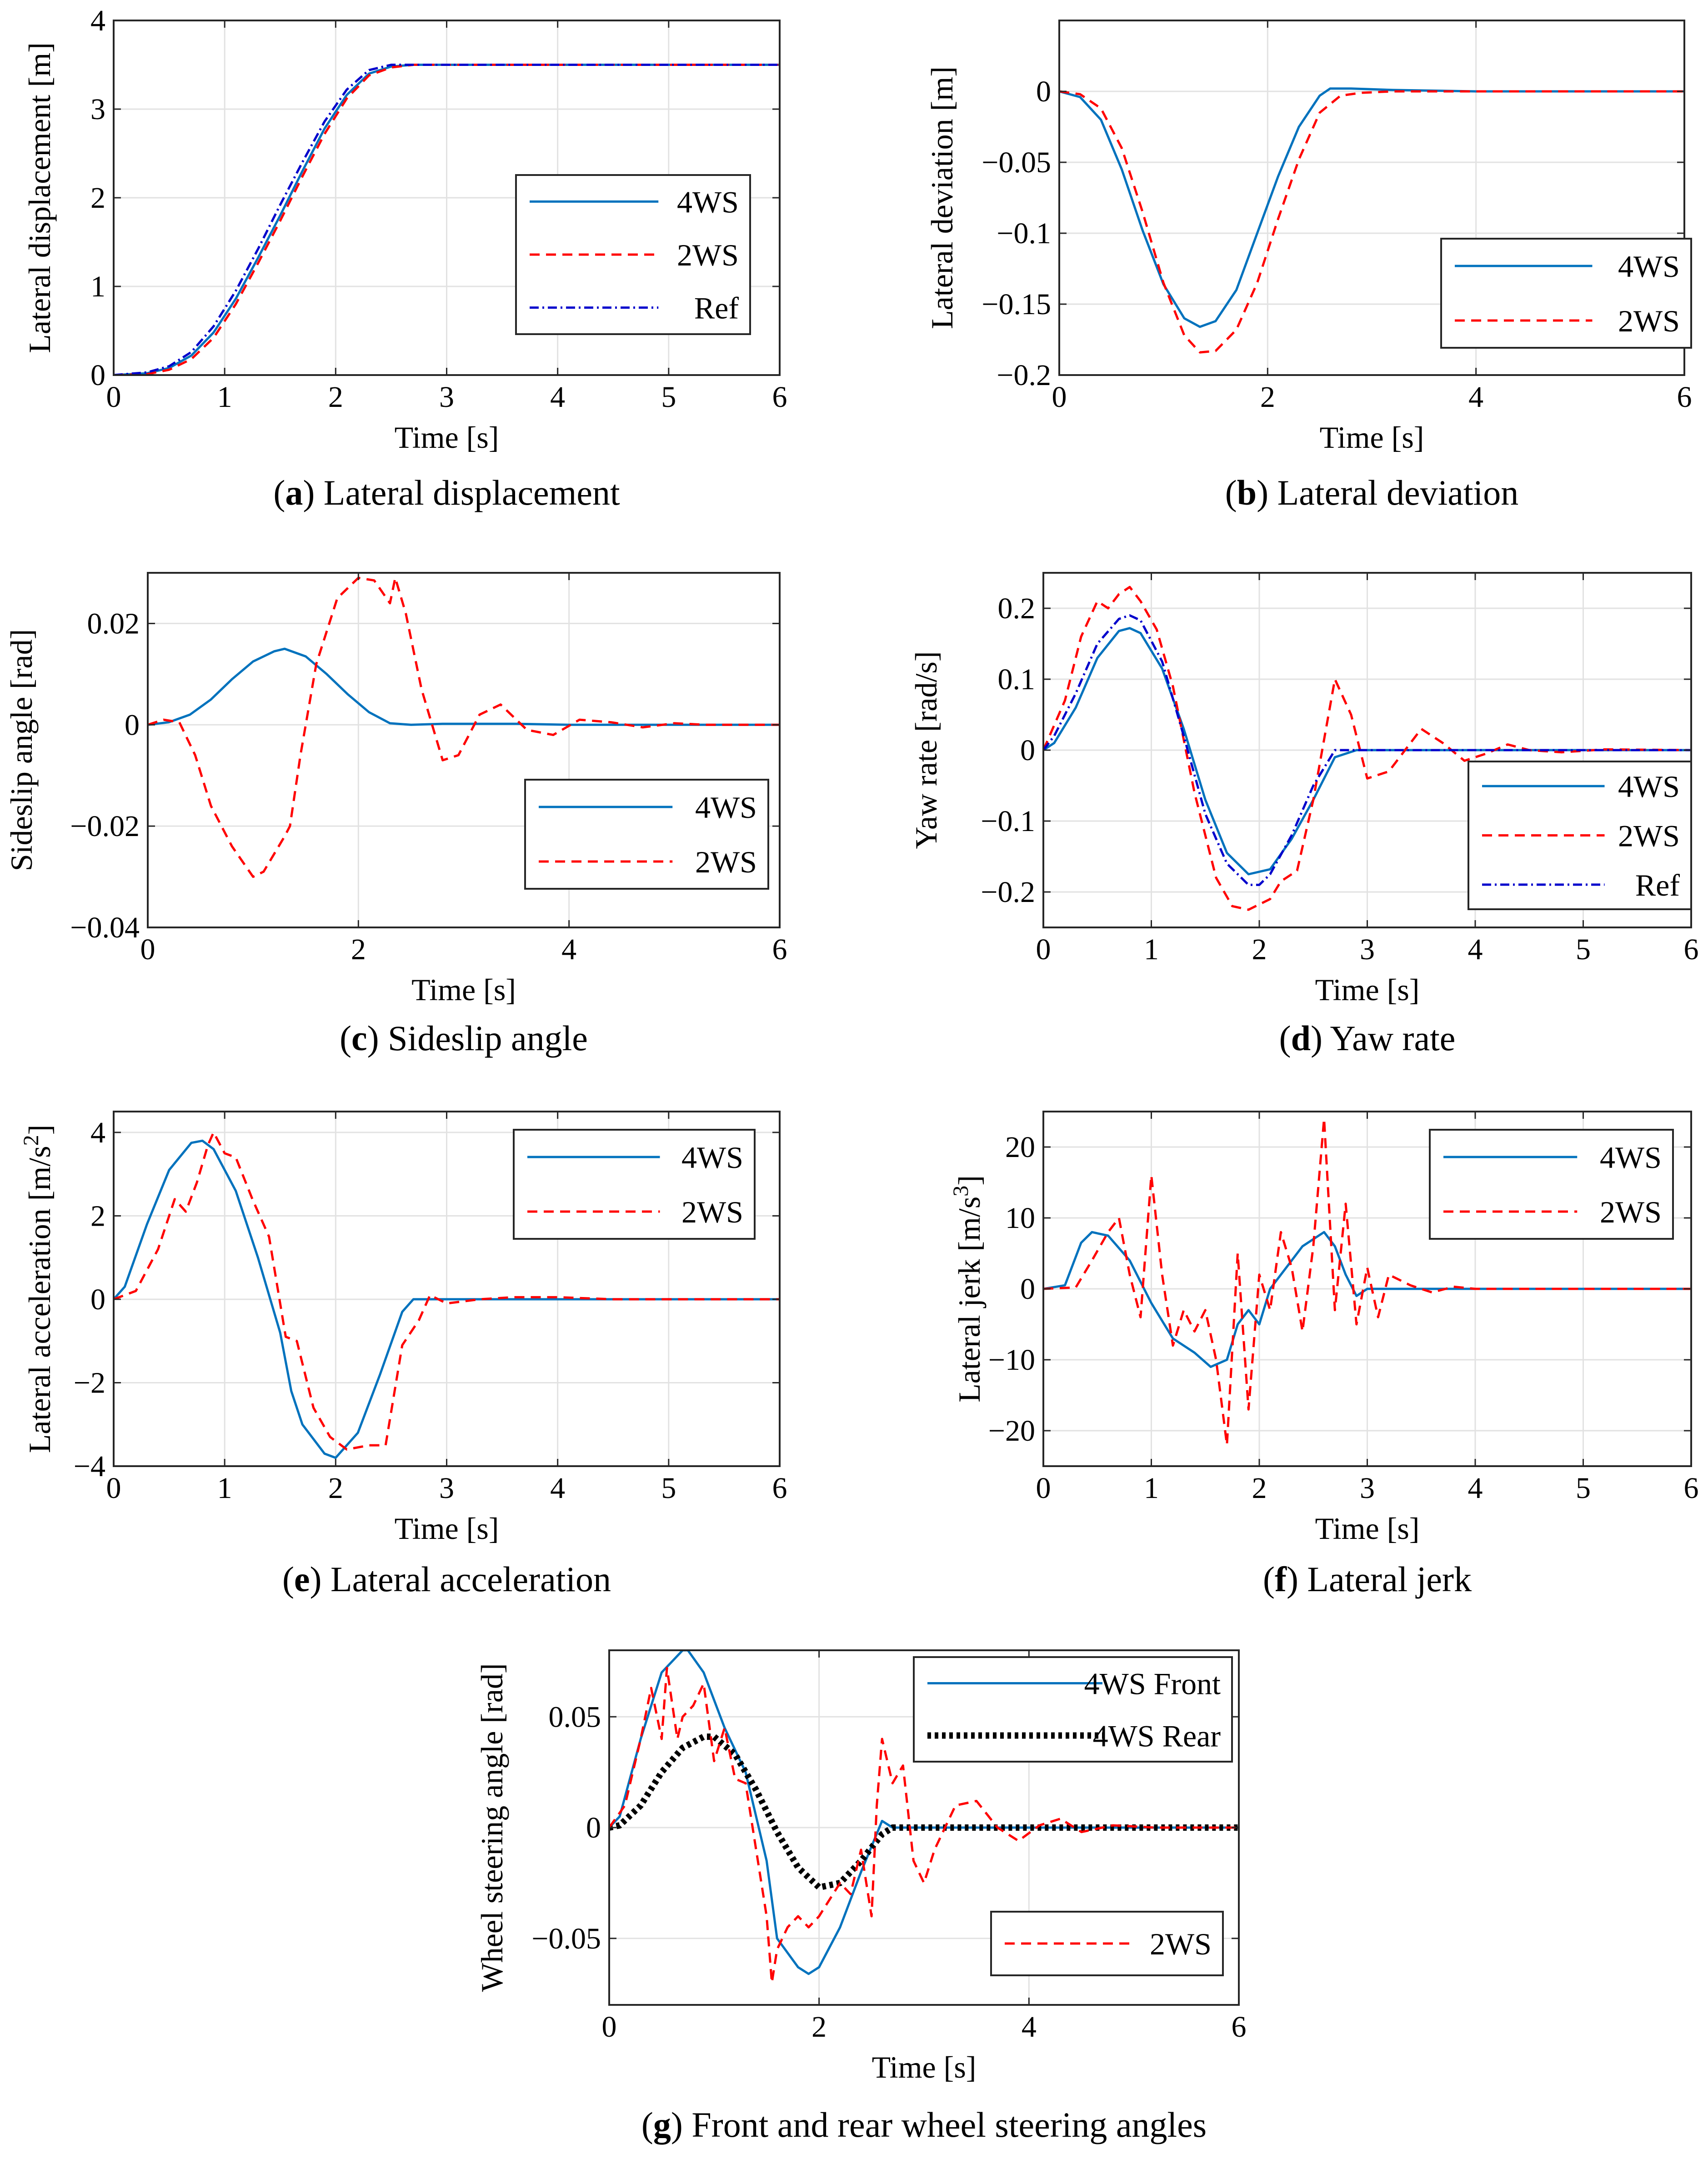 Image resolution: width=1708 pixels, height=2164 pixels. What do you see at coordinates (1016, 162) in the screenshot?
I see `y-tick-label: −0.05` at bounding box center [1016, 162].